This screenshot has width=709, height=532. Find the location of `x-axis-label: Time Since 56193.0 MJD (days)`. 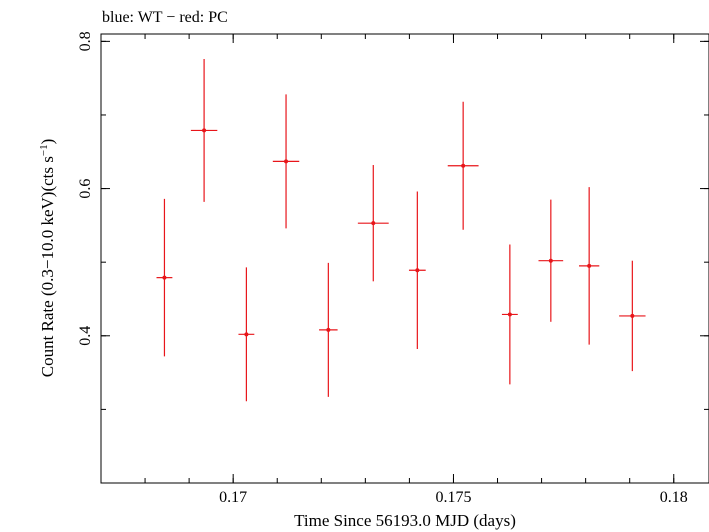

x-axis-label: Time Since 56193.0 MJD (days) is located at coordinates (405, 520).